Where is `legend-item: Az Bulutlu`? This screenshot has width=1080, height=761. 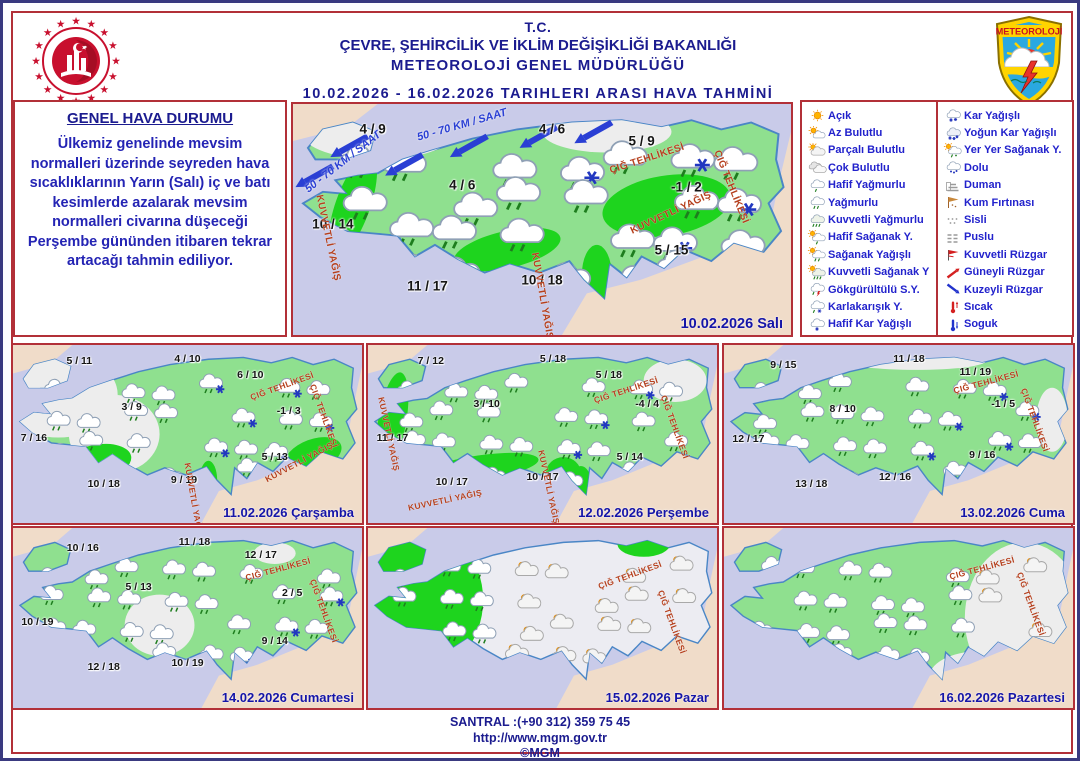
legend-item: Az Bulutlu is located at coordinates (870, 132).